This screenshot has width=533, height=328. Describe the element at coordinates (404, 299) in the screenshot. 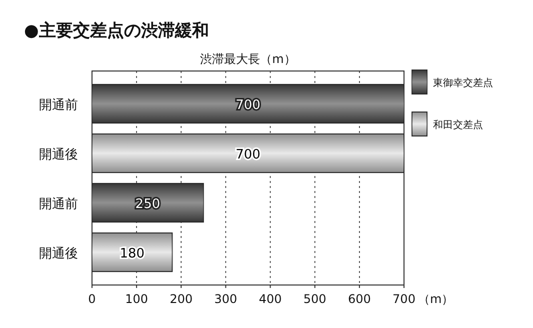

I see `x-tick-label: 700` at that location.